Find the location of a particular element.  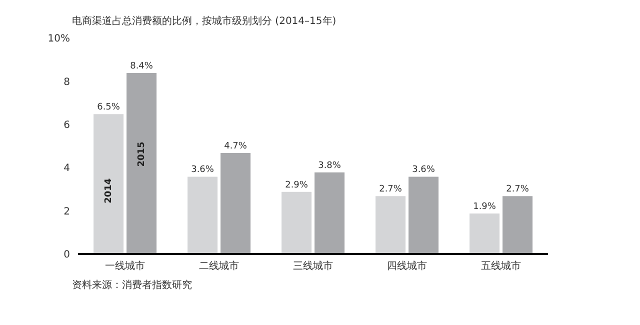

x-tick-label: 一线城市 is located at coordinates (125, 266).